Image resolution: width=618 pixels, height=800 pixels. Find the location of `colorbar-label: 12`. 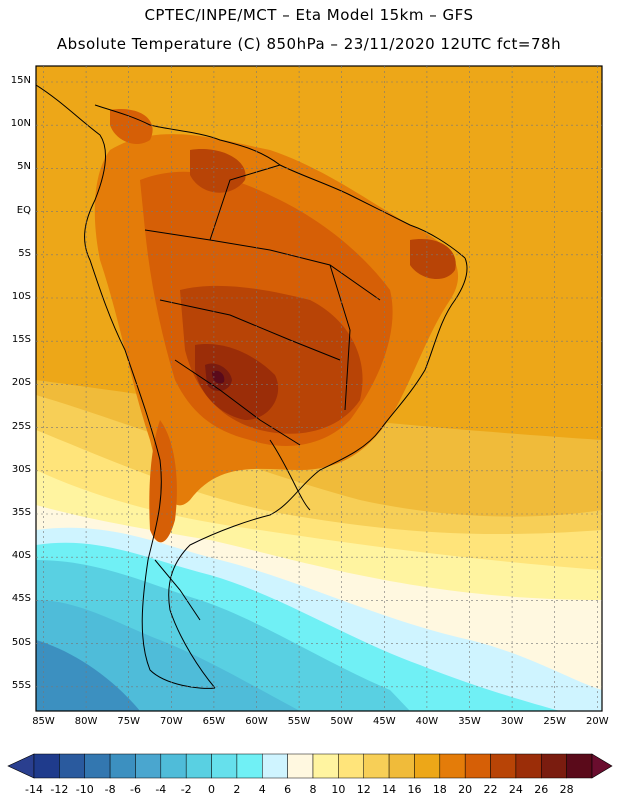

colorbar-label: 12 is located at coordinates (363, 789).